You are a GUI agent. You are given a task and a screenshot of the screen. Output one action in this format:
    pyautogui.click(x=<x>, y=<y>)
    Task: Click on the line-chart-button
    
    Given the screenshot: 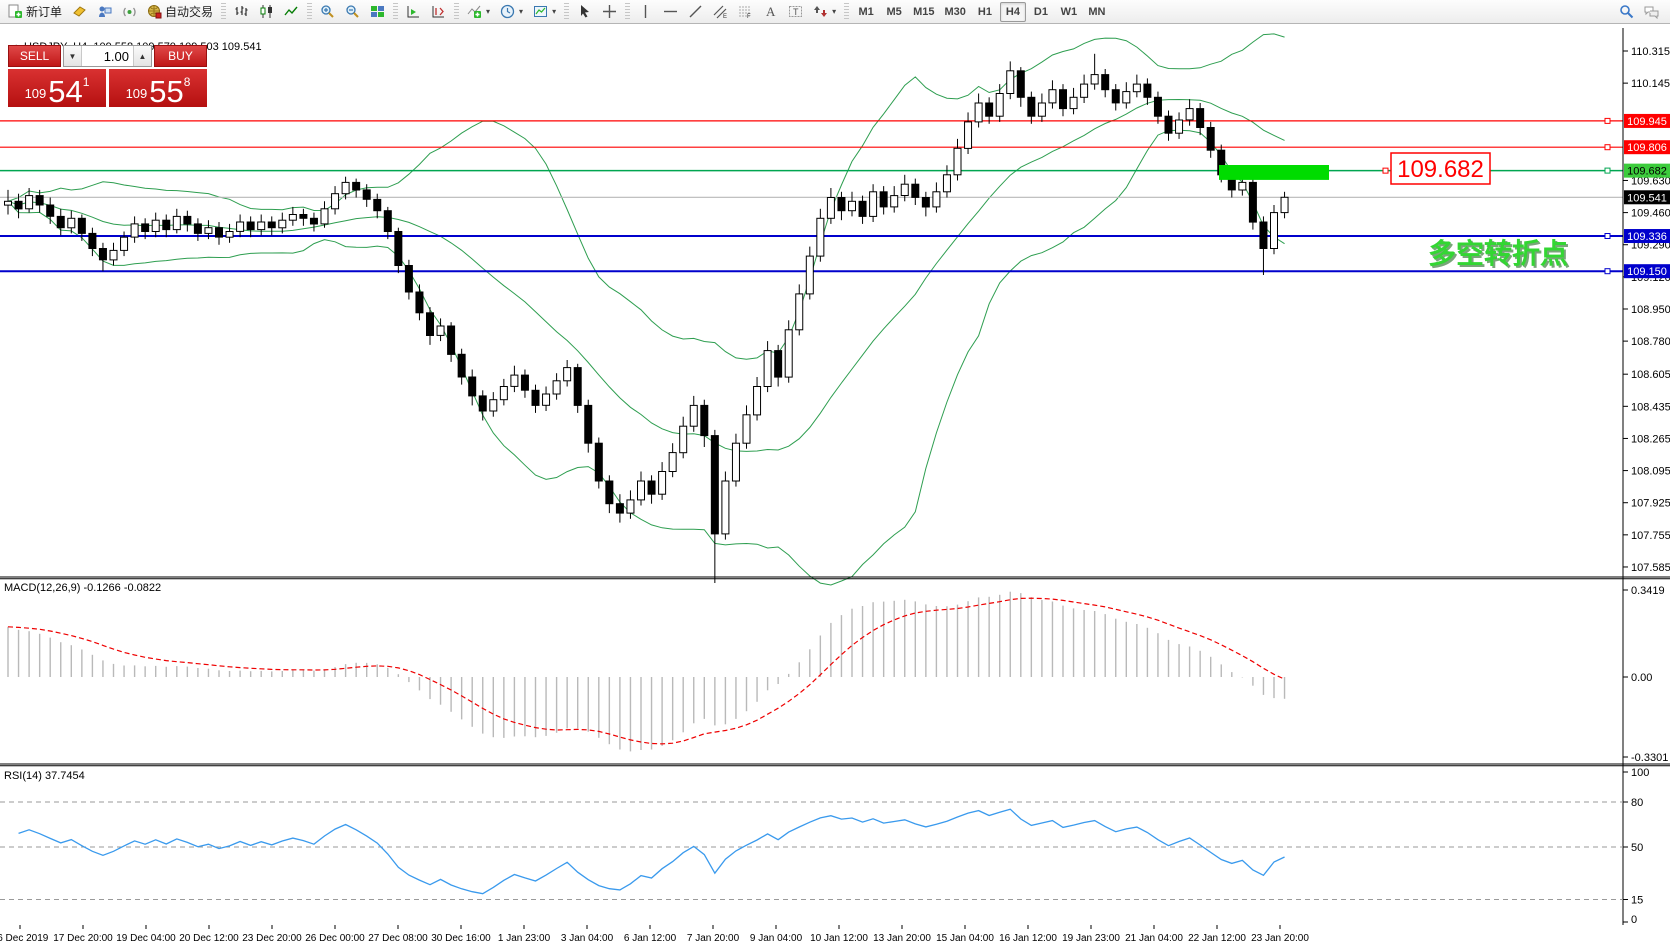 What is the action you would take?
    pyautogui.click(x=291, y=12)
    